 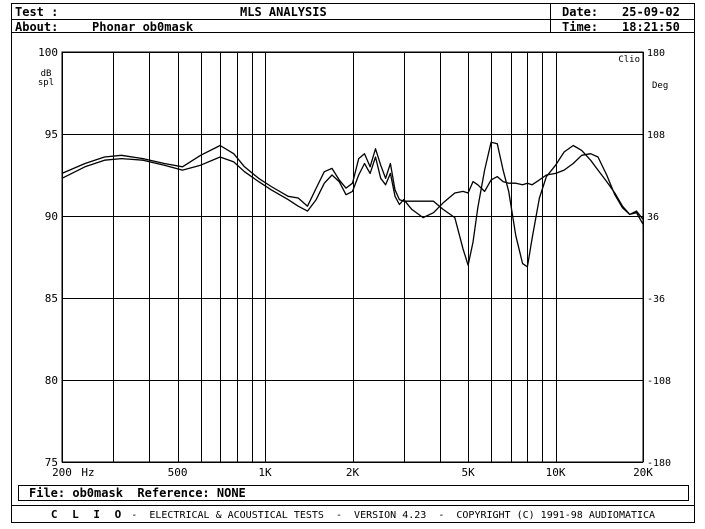 What do you see at coordinates (51, 134) in the screenshot?
I see `y-tick-label: 95` at bounding box center [51, 134].